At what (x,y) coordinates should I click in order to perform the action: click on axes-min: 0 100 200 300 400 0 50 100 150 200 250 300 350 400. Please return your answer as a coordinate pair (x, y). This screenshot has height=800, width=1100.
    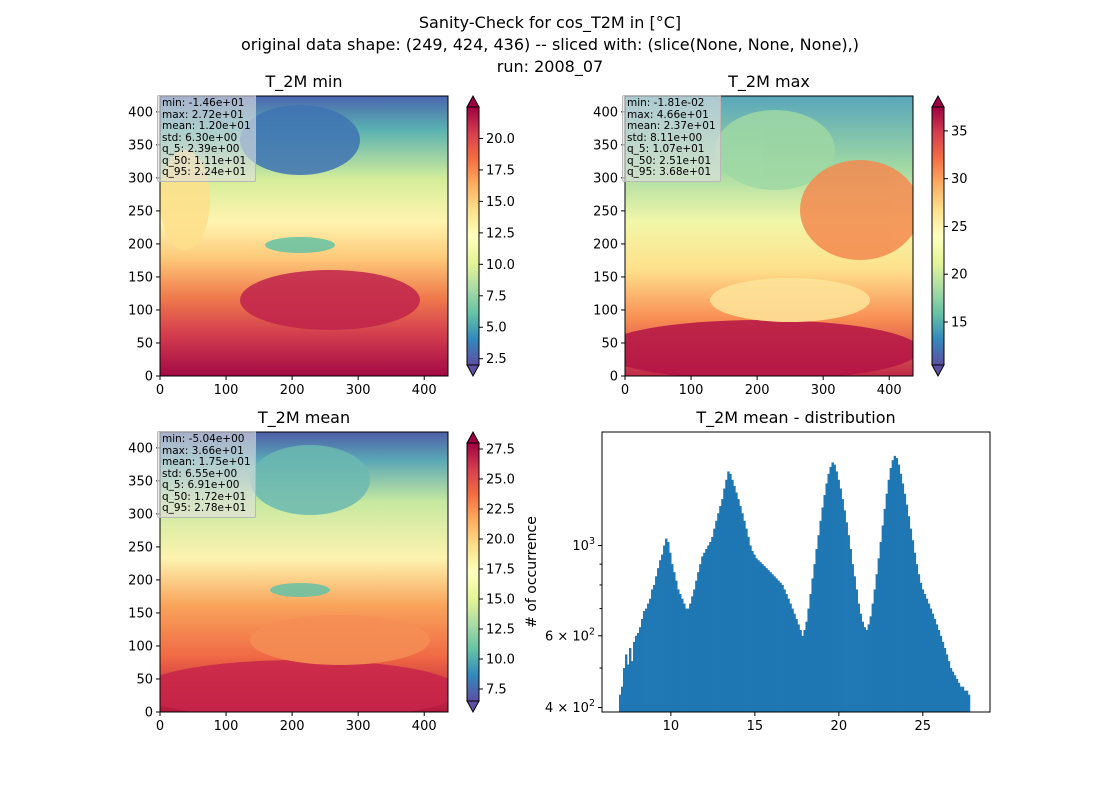
    Looking at the image, I should click on (288, 246).